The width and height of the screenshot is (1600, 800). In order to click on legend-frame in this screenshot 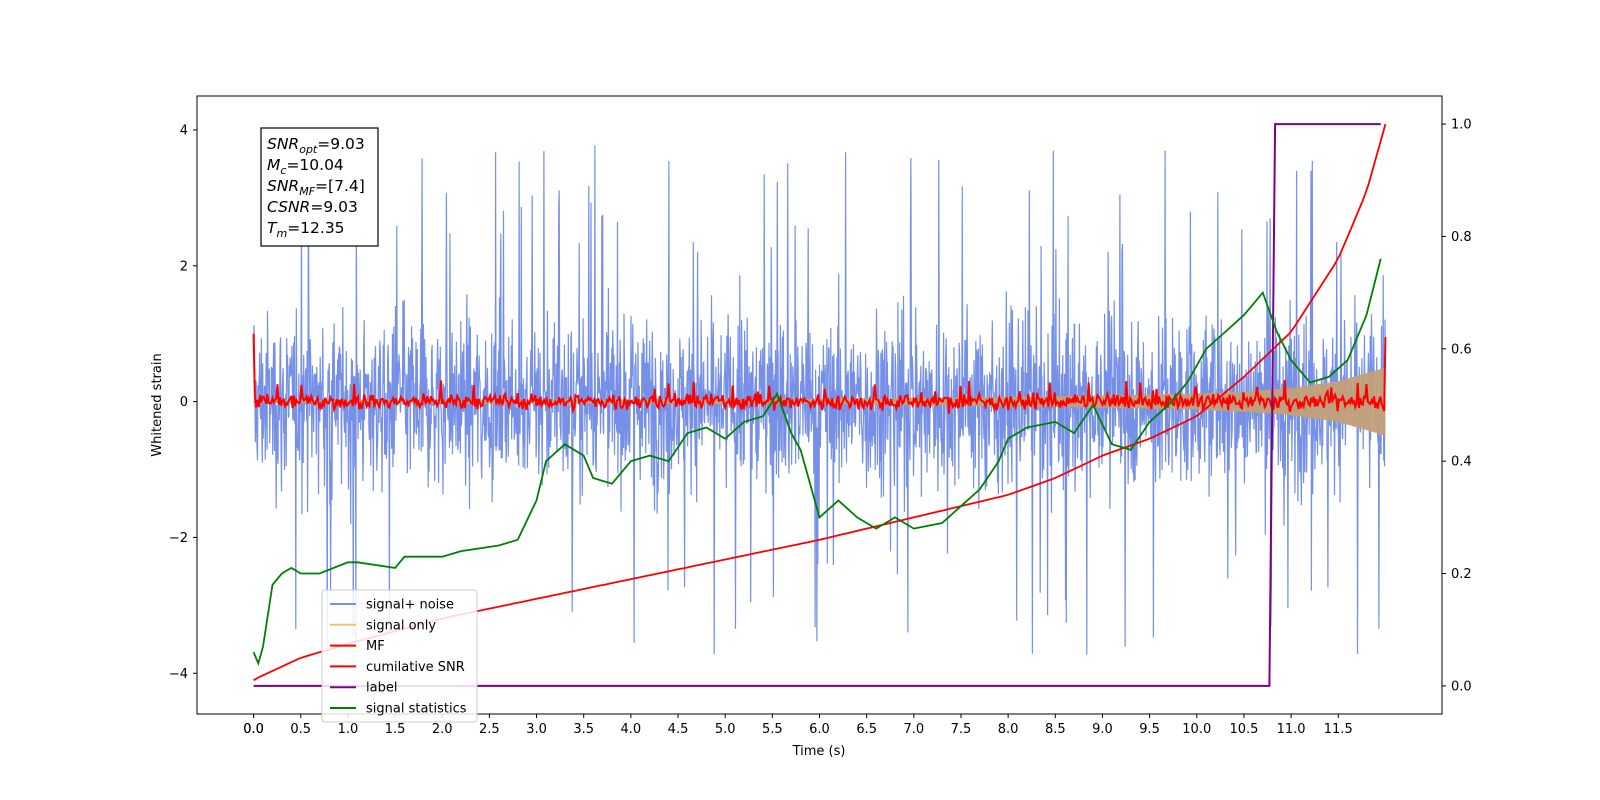, I will do `click(399, 656)`.